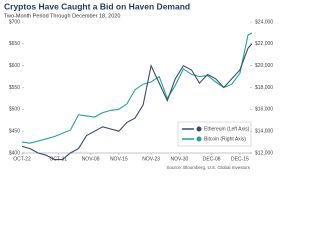 The width and height of the screenshot is (320, 240). I want to click on x-tick-label: NOV-30, so click(179, 159).